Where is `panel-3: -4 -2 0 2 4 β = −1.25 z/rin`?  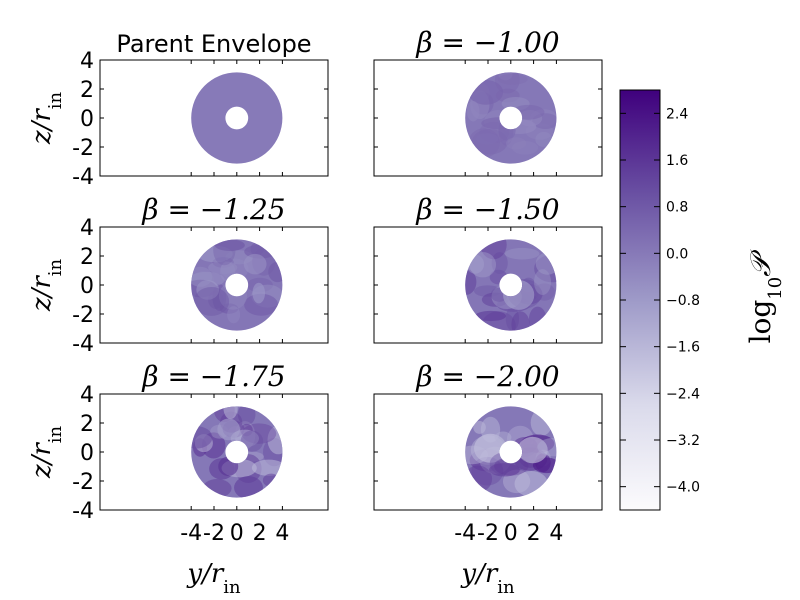 panel-3: -4 -2 0 2 4 β = −1.25 z/rin is located at coordinates (178, 275).